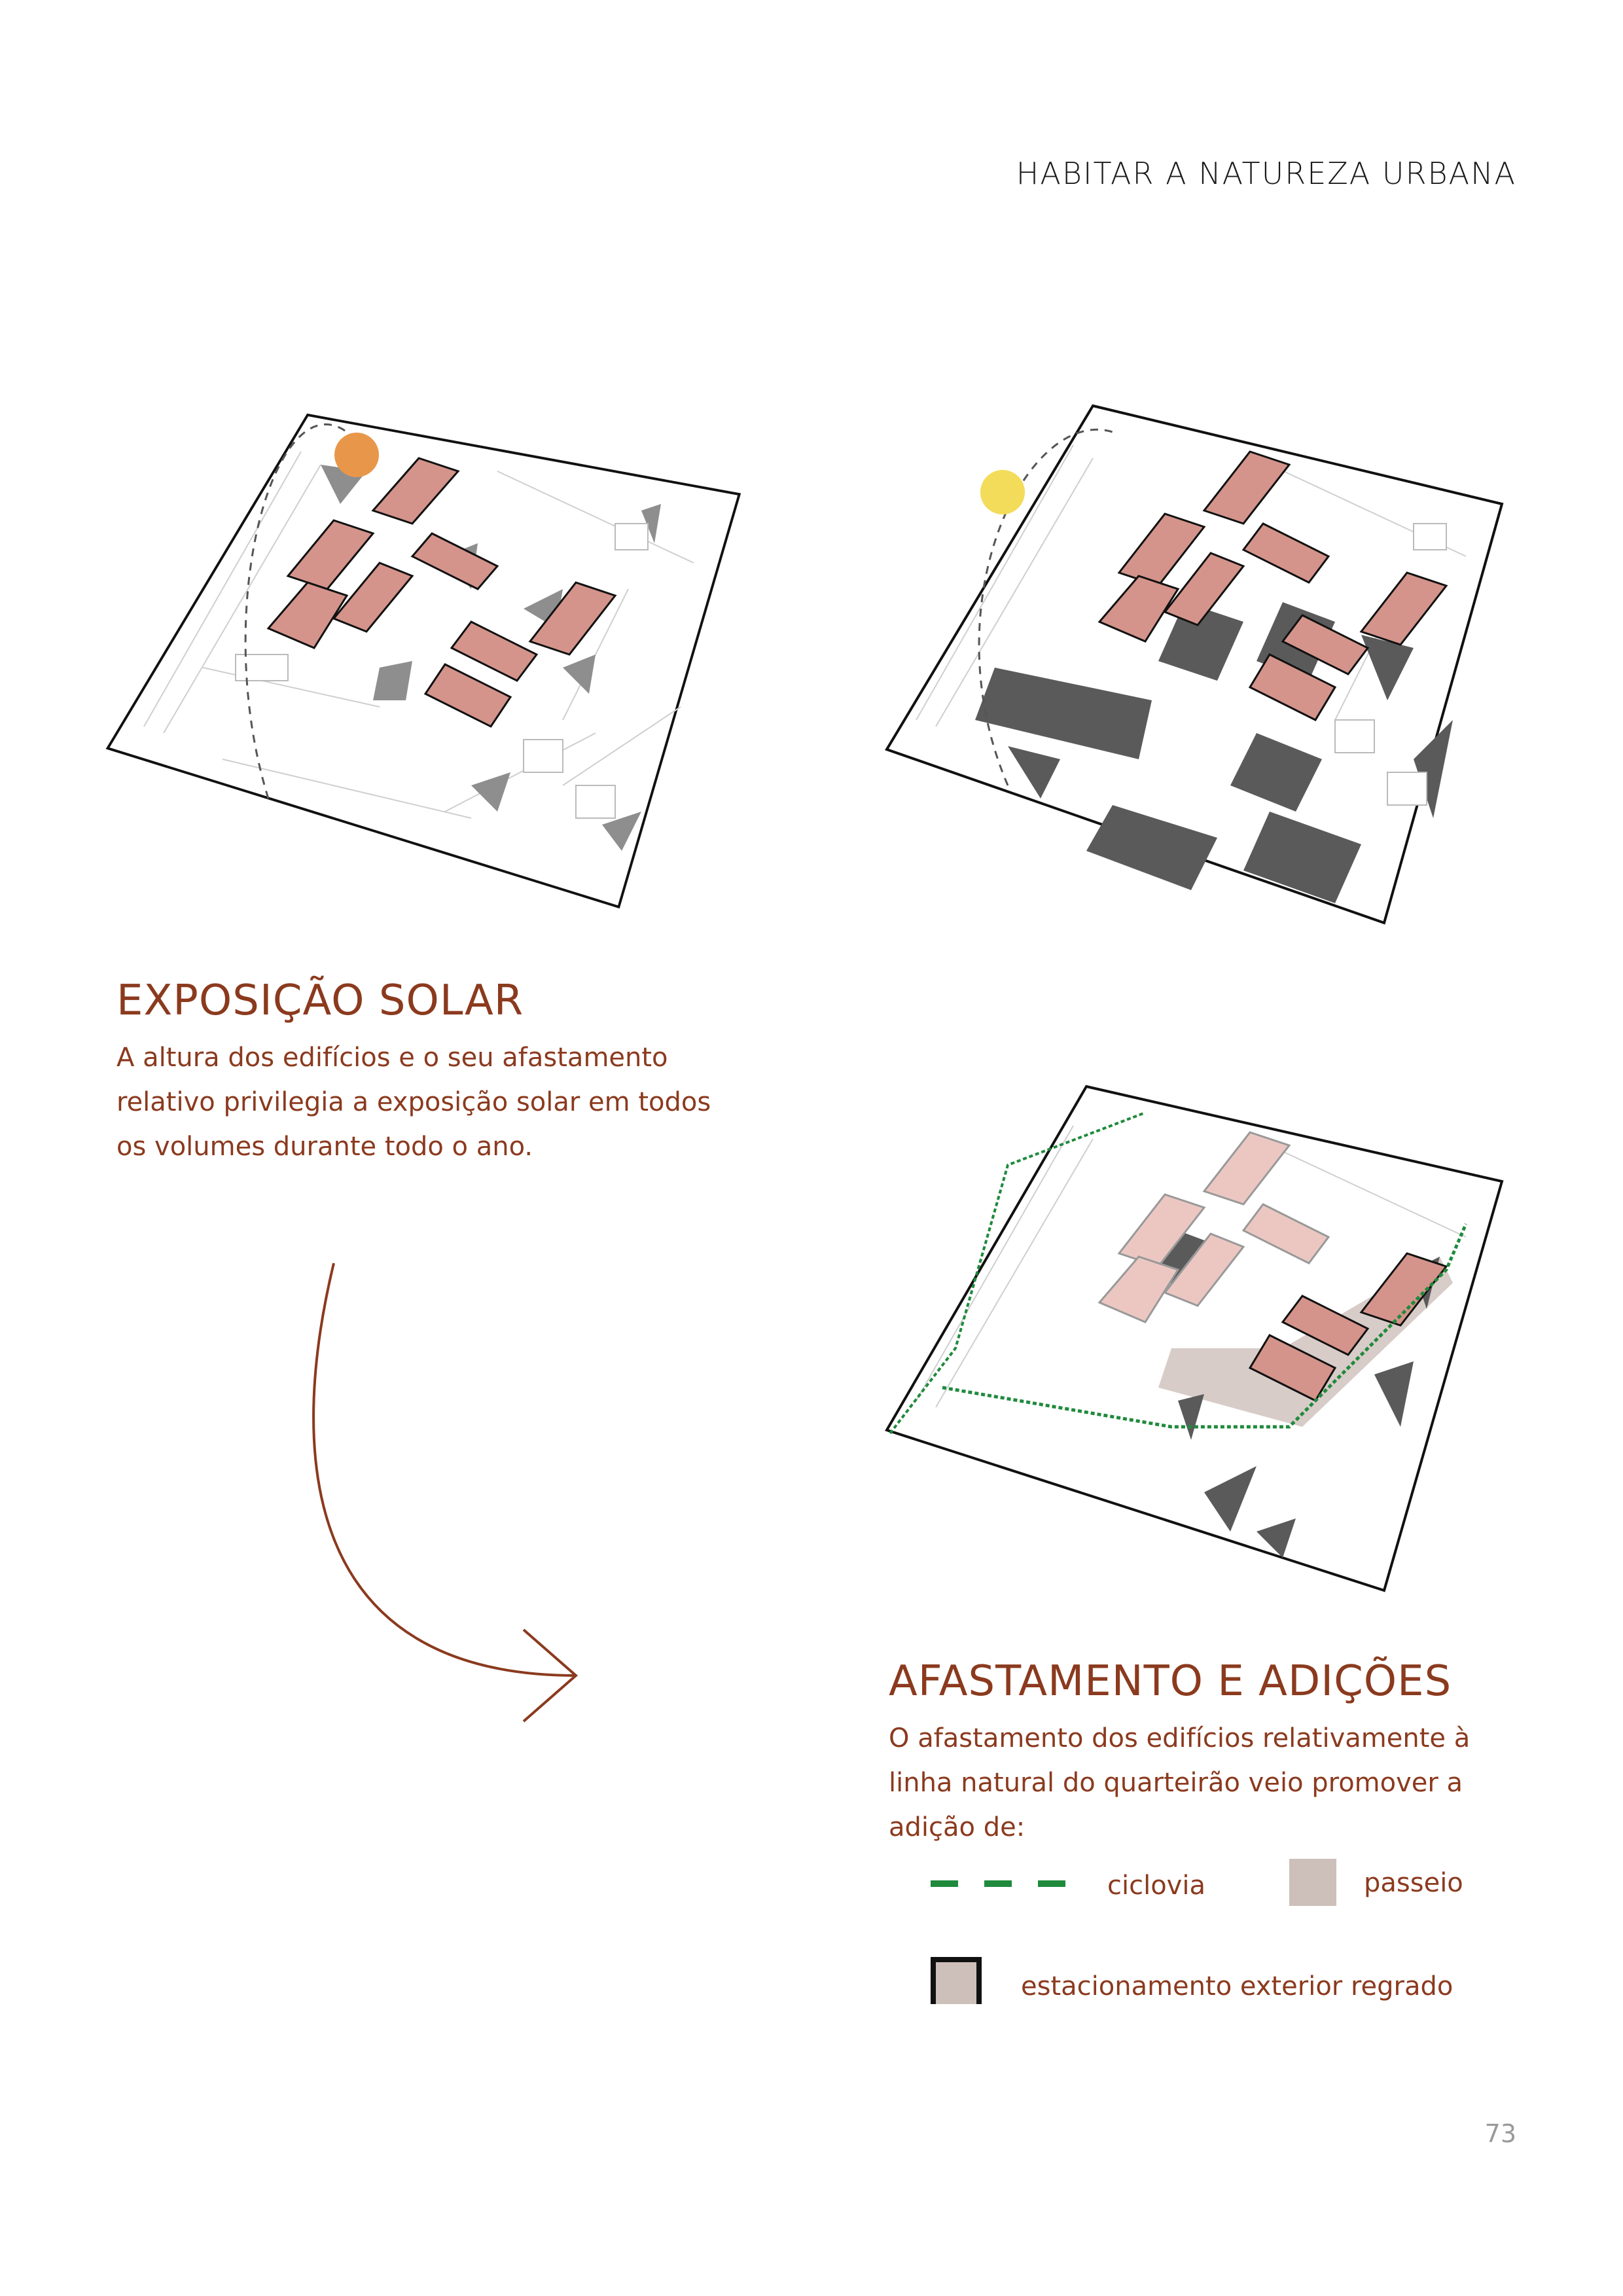 This screenshot has width=1623, height=2296. Describe the element at coordinates (324, 1147) in the screenshot. I see `text-line: os volumes durante todo o ano.` at that location.